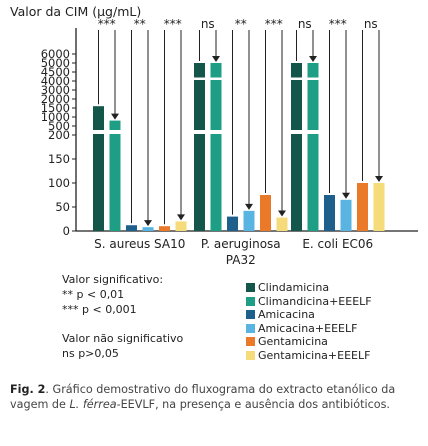 This screenshot has height=446, width=428. What do you see at coordinates (371, 24) in the screenshot?
I see `sig-label-2-2: ns` at bounding box center [371, 24].